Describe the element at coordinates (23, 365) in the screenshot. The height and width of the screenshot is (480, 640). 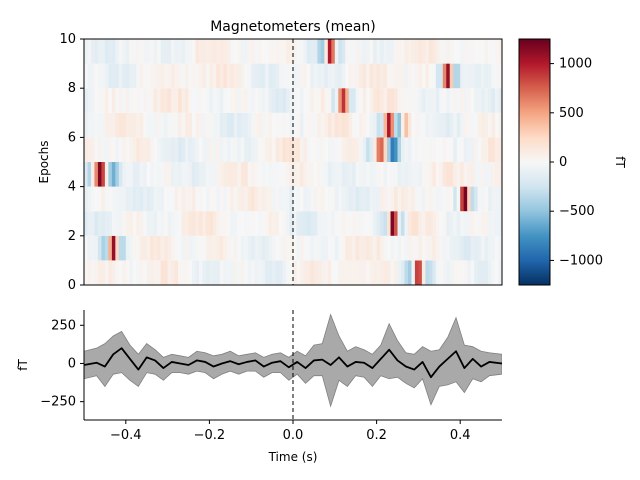
I see `evoked-y-label: fT` at that location.